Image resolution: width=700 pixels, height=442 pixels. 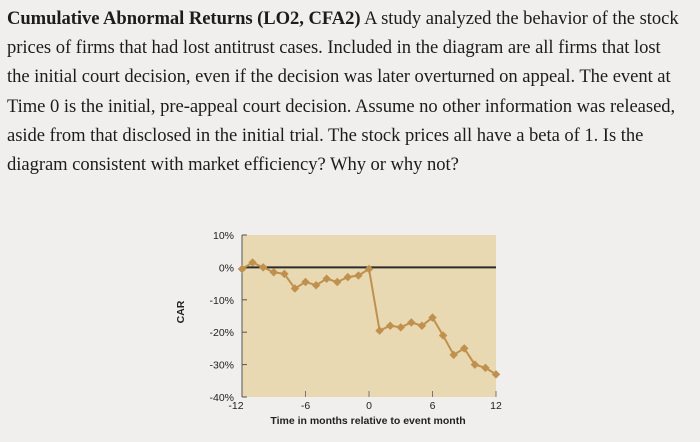 What do you see at coordinates (365, 401) in the screenshot?
I see `x-axis-ticks: -12 -6 0 6 12` at bounding box center [365, 401].